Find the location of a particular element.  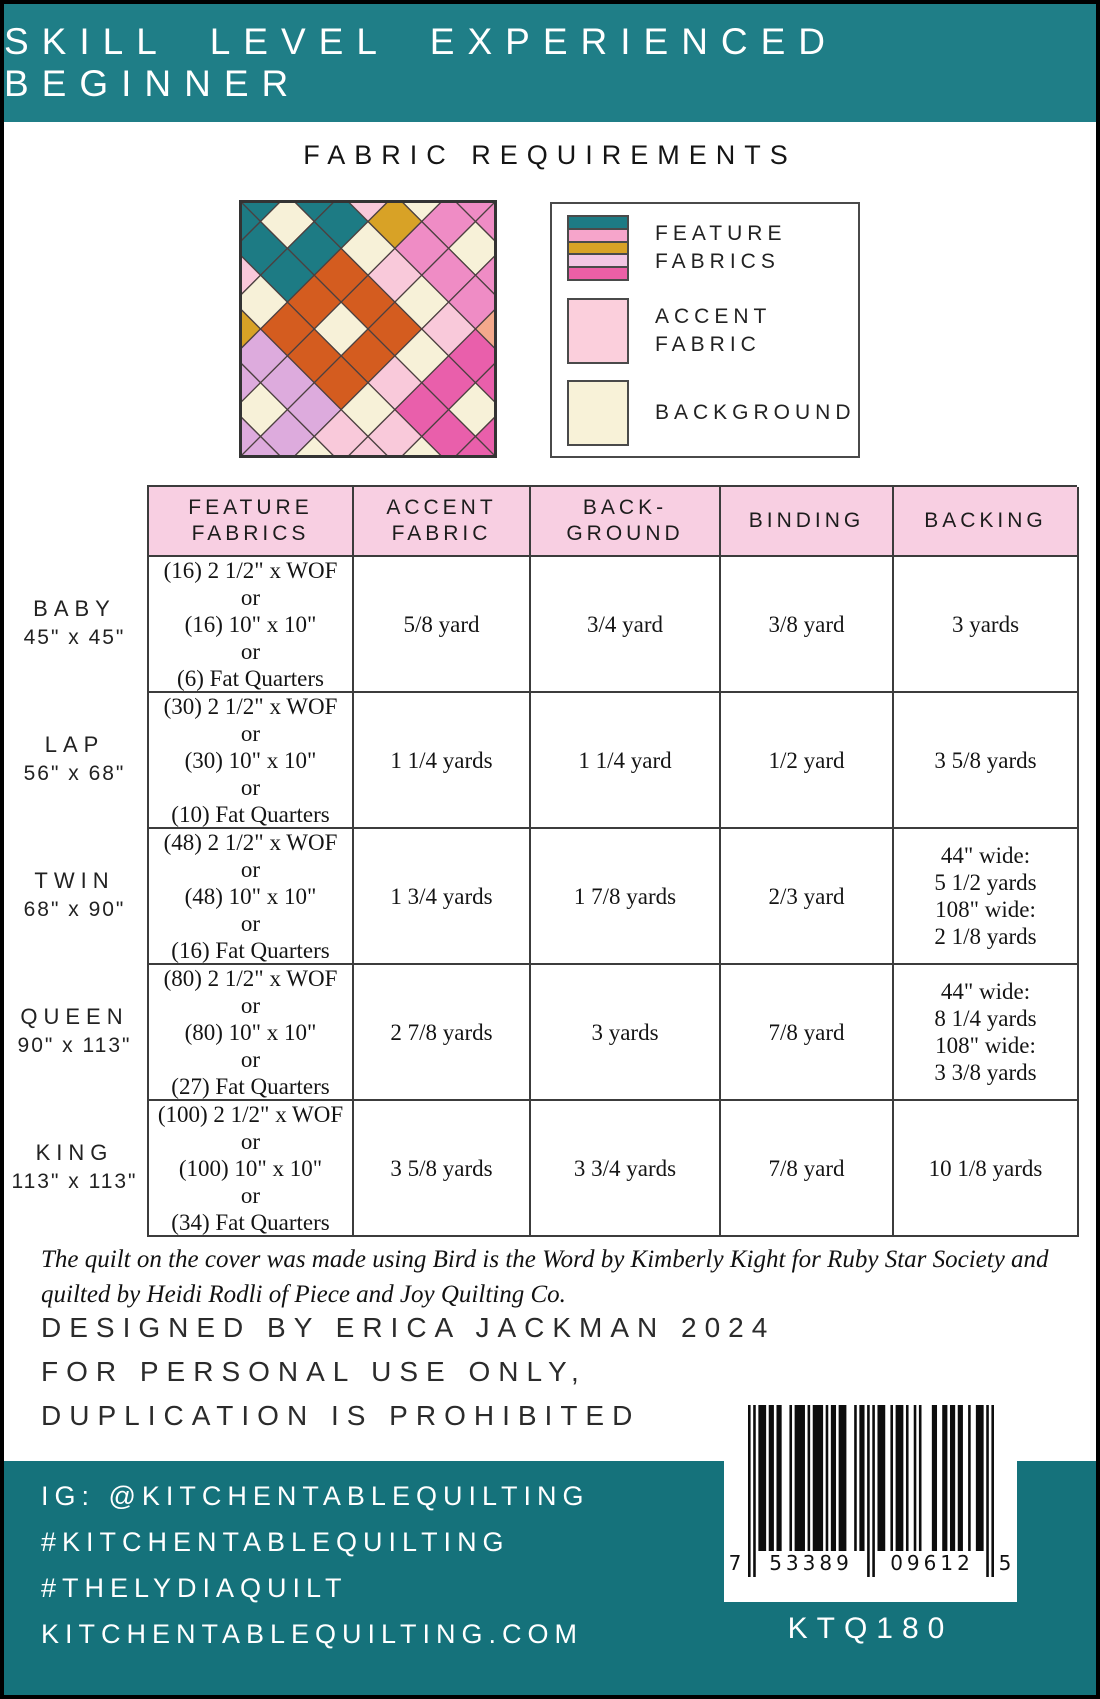

table-cell-backing: 3 5/8 yards is located at coordinates (986, 761).